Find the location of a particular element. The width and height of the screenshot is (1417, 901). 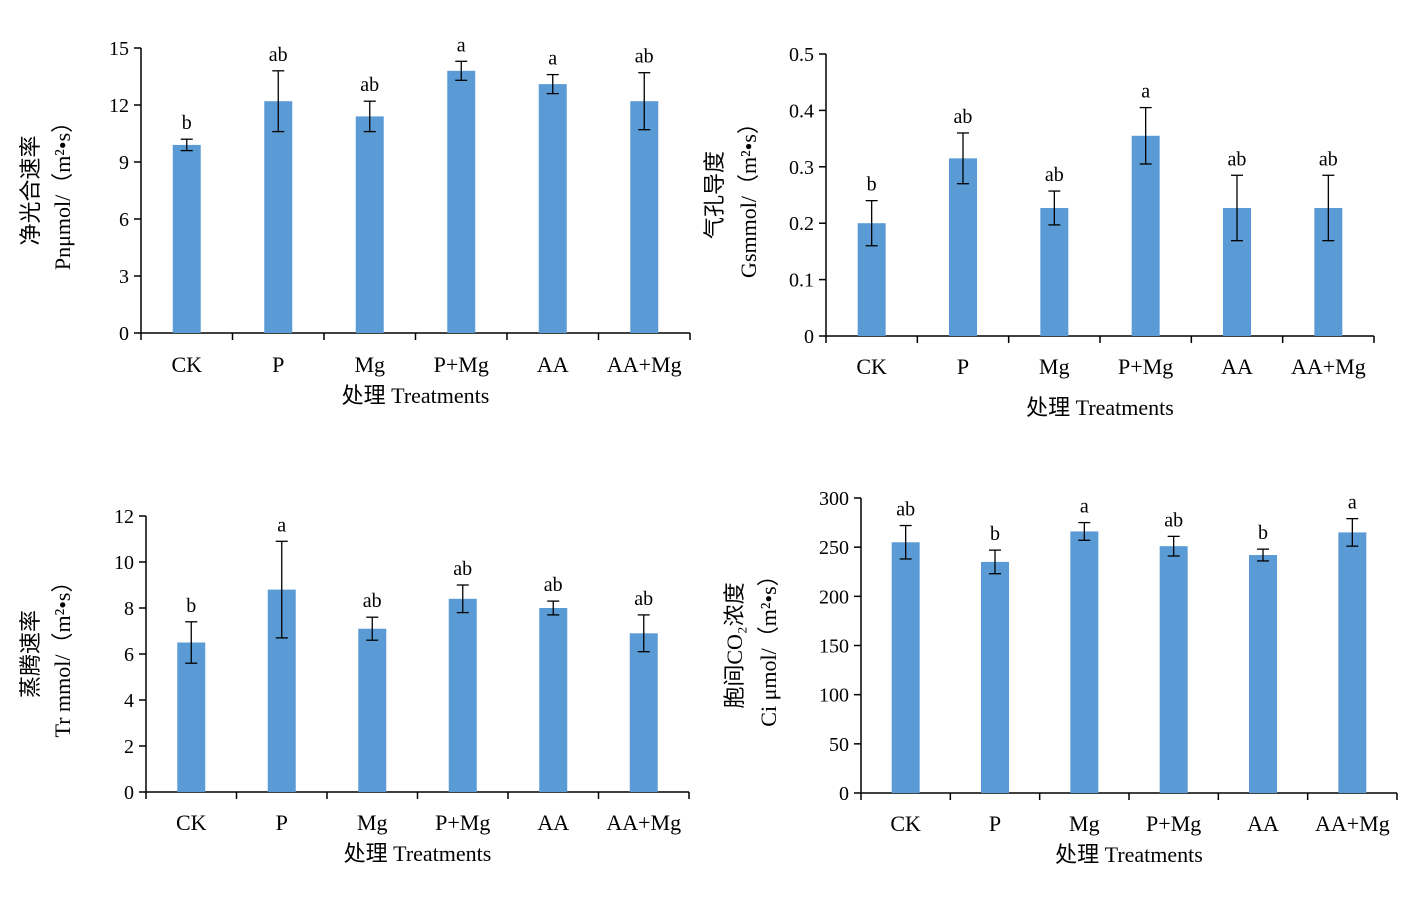

y-tick-label: 50 is located at coordinates (839, 745).